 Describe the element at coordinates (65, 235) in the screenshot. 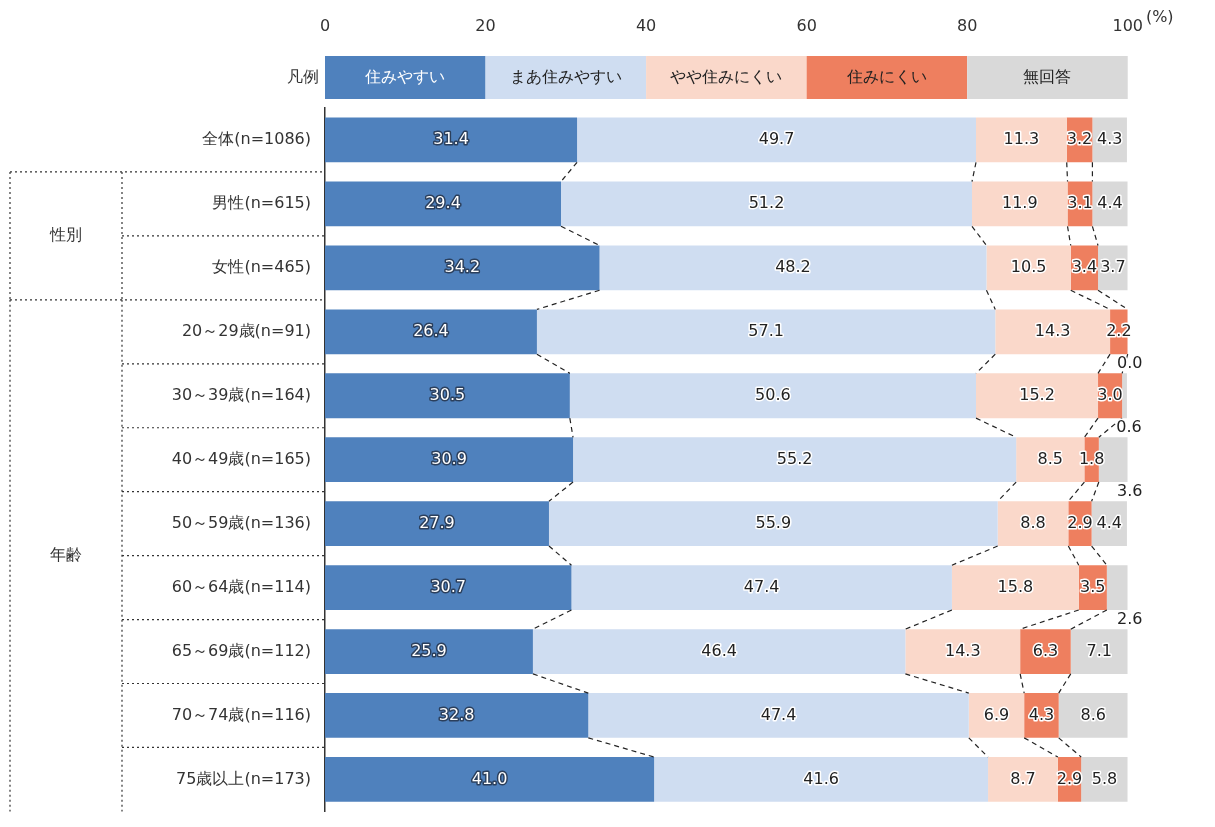

I see `text: 性別` at that location.